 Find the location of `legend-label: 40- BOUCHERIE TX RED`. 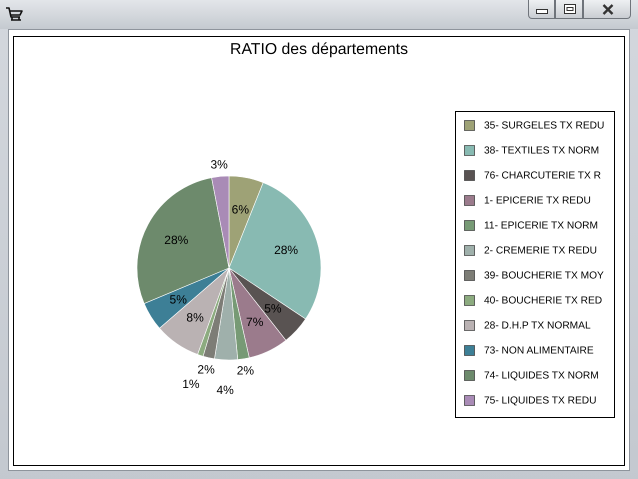

legend-label: 40- BOUCHERIE TX RED is located at coordinates (543, 301).